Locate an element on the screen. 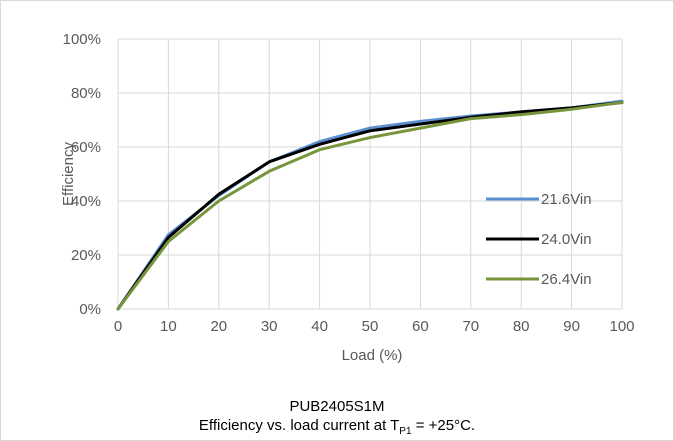 This screenshot has width=674, height=441. caption-suffix: = +25°C. is located at coordinates (443, 425).